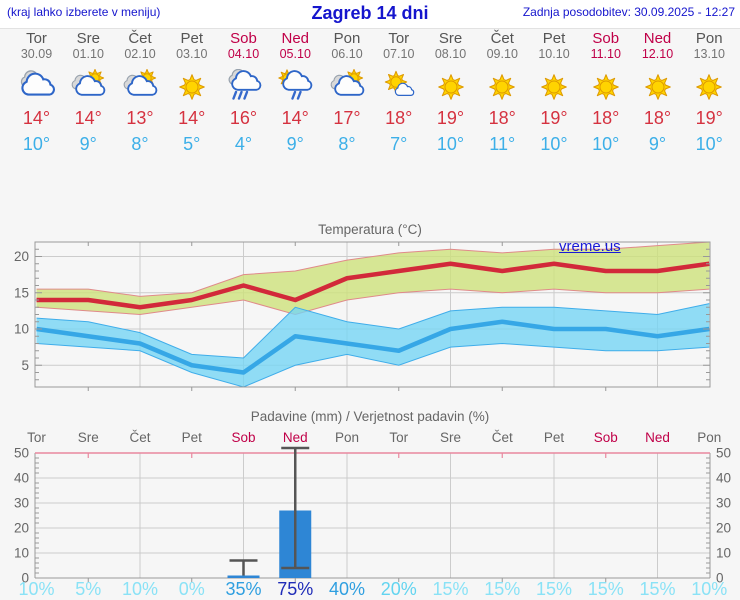 Image resolution: width=740 pixels, height=600 pixels. Describe the element at coordinates (450, 54) in the screenshot. I see `date-label: 08.10` at that location.